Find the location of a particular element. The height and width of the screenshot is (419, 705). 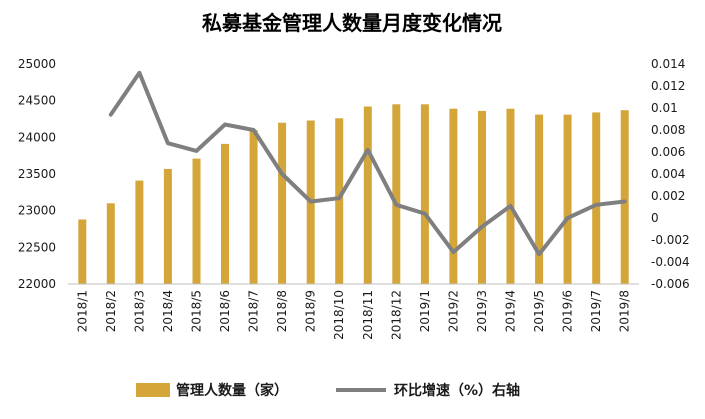

y-right-tick-label: 0.014 is located at coordinates (668, 64).